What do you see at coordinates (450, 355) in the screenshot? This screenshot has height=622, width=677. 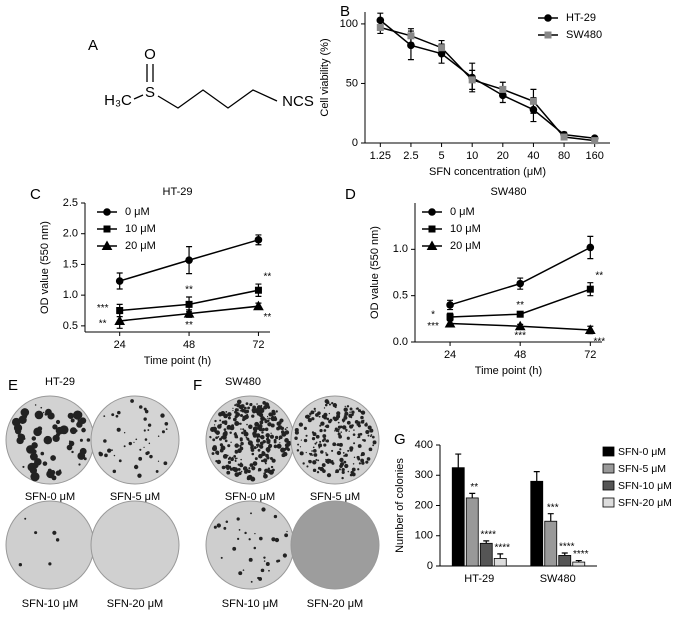 I see `x-tick-label: 24` at bounding box center [450, 355].